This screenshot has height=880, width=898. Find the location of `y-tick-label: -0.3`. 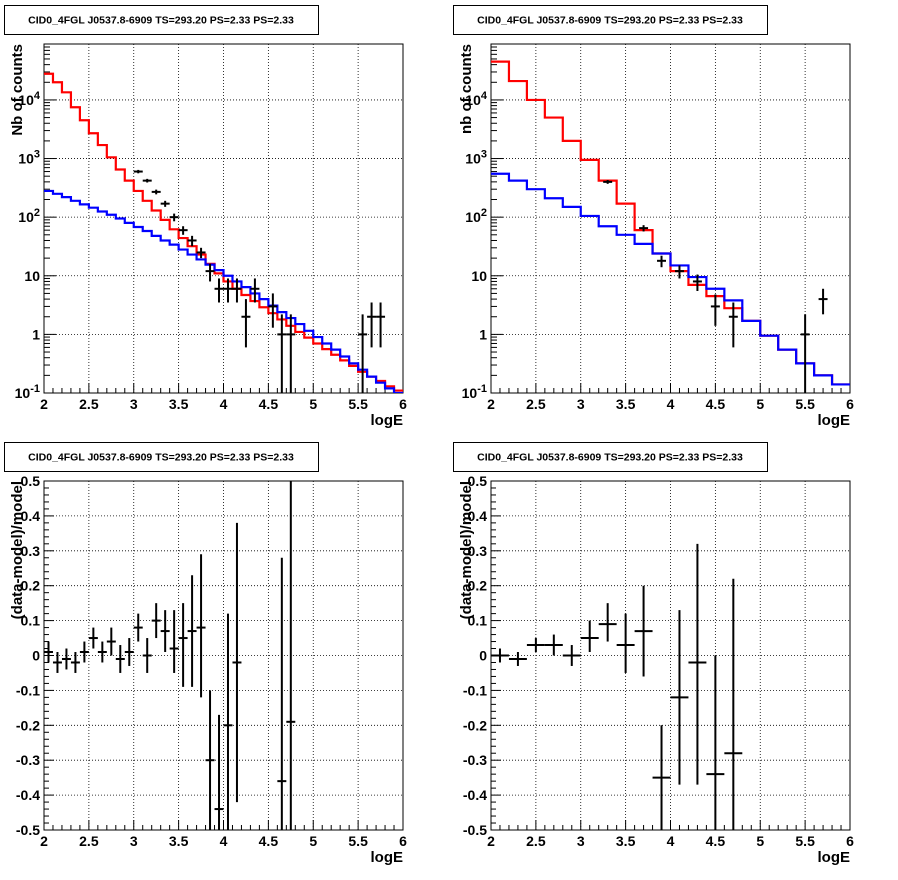

y-tick-label: -0.3 is located at coordinates (28, 760).